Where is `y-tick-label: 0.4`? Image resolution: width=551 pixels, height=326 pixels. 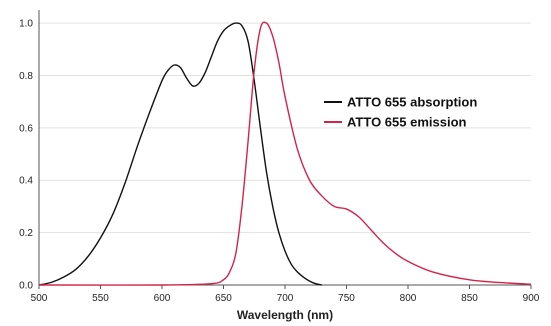
y-tick-label: 0.4 is located at coordinates (26, 181).